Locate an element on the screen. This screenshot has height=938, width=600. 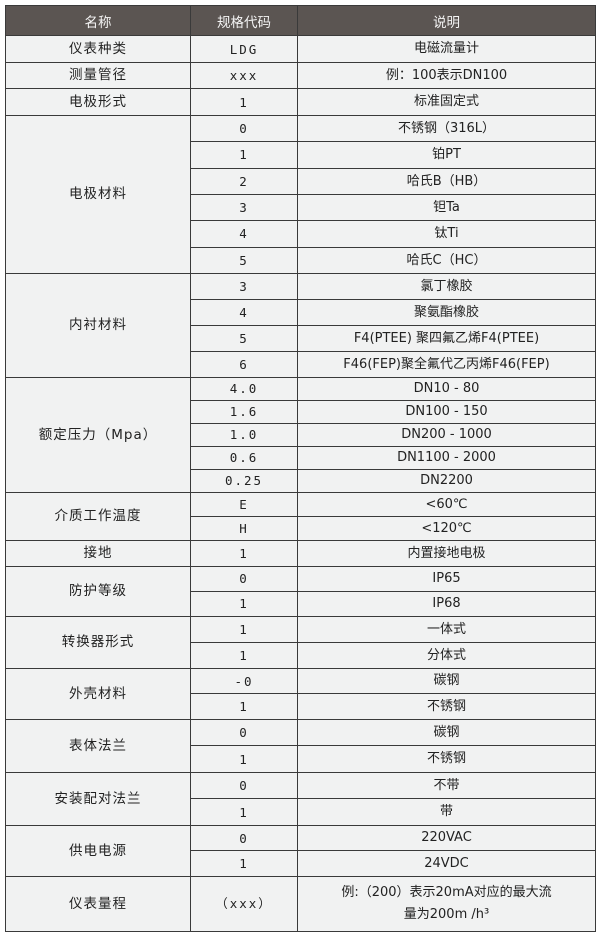
spec-desc-cell: 不锈钢 is located at coordinates (446, 759).